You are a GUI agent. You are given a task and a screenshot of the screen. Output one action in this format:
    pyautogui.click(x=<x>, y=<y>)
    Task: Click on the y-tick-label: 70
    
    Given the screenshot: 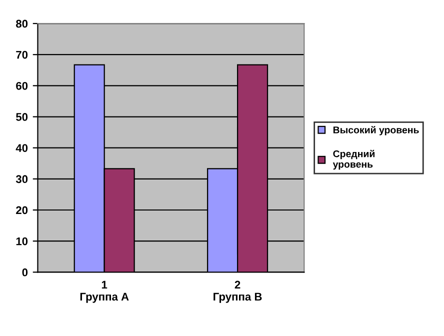 What is the action you would take?
    pyautogui.click(x=22, y=54)
    